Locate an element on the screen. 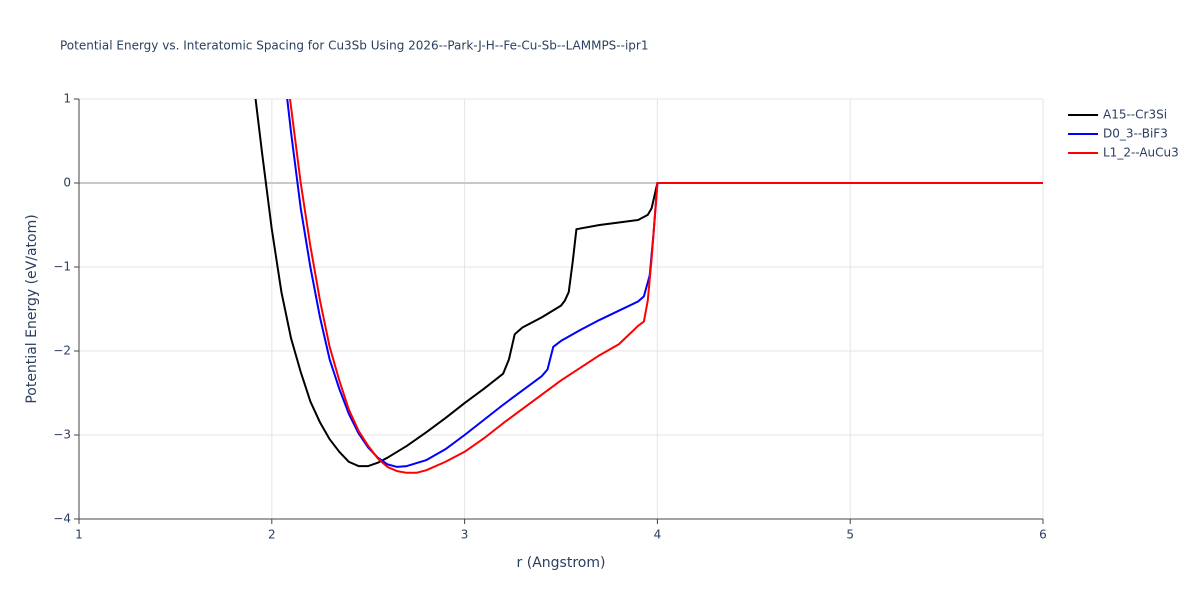 The width and height of the screenshot is (1200, 600). x-tick-label: 1 is located at coordinates (79, 535).